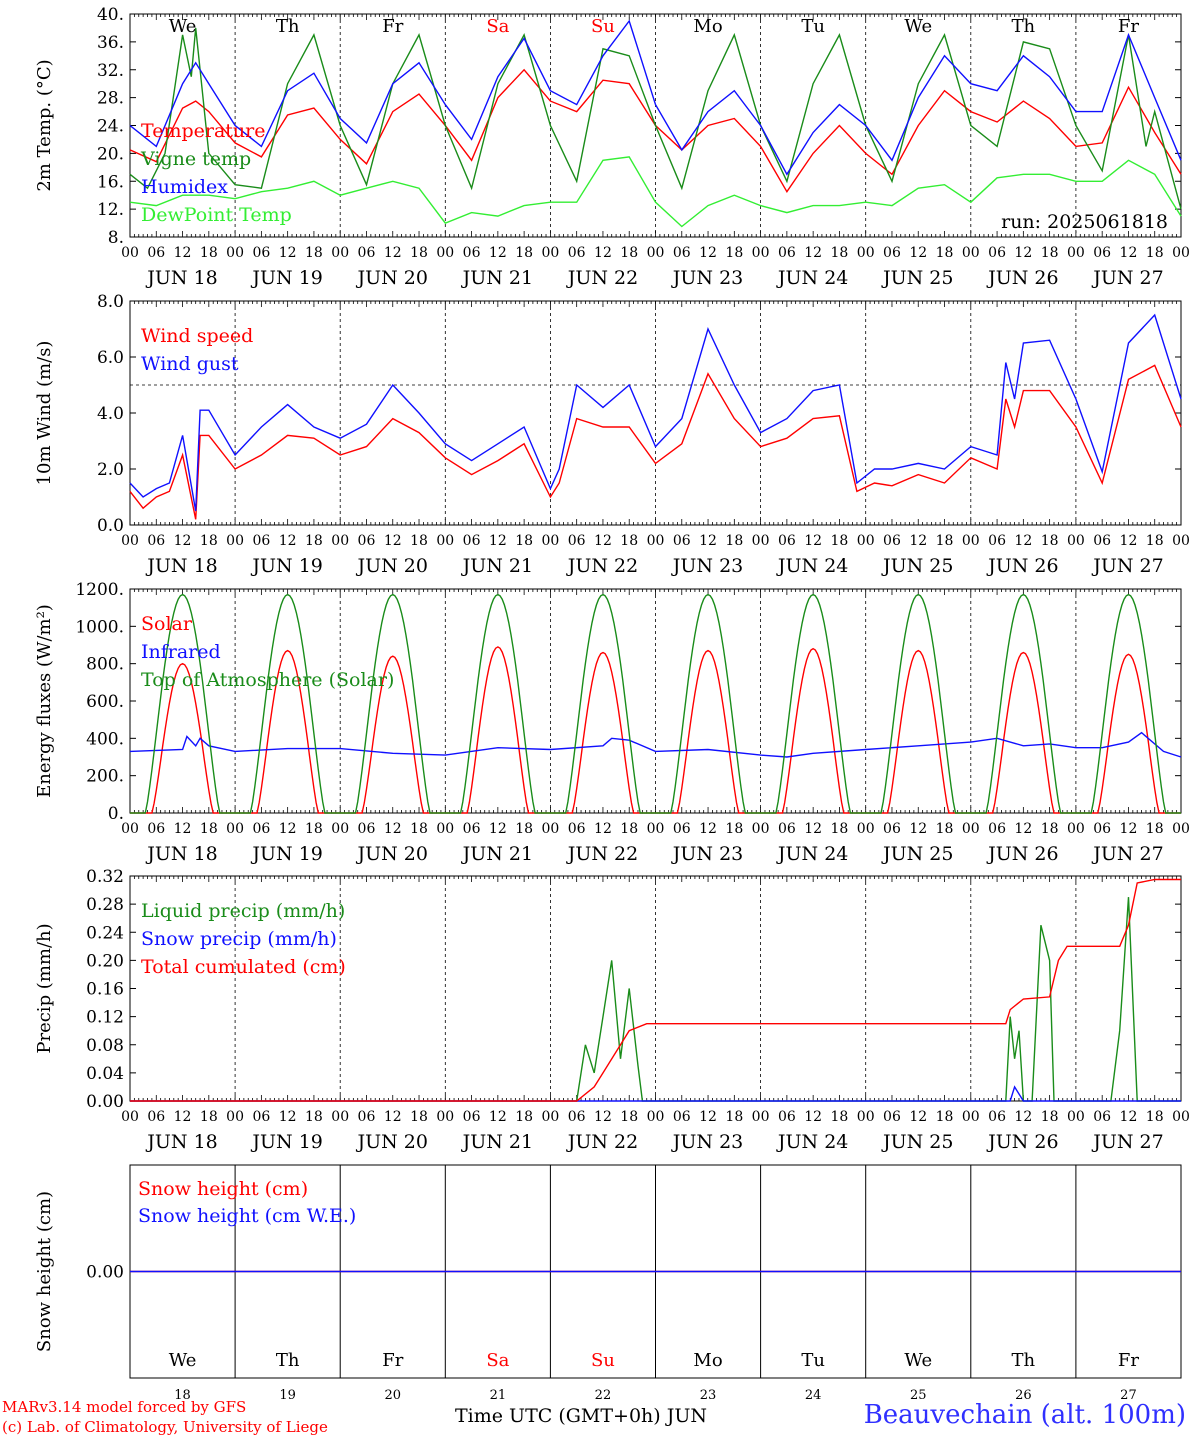 The image size is (1194, 1440). What do you see at coordinates (203, 131) in the screenshot?
I see `legend-entry: Temperature` at bounding box center [203, 131].